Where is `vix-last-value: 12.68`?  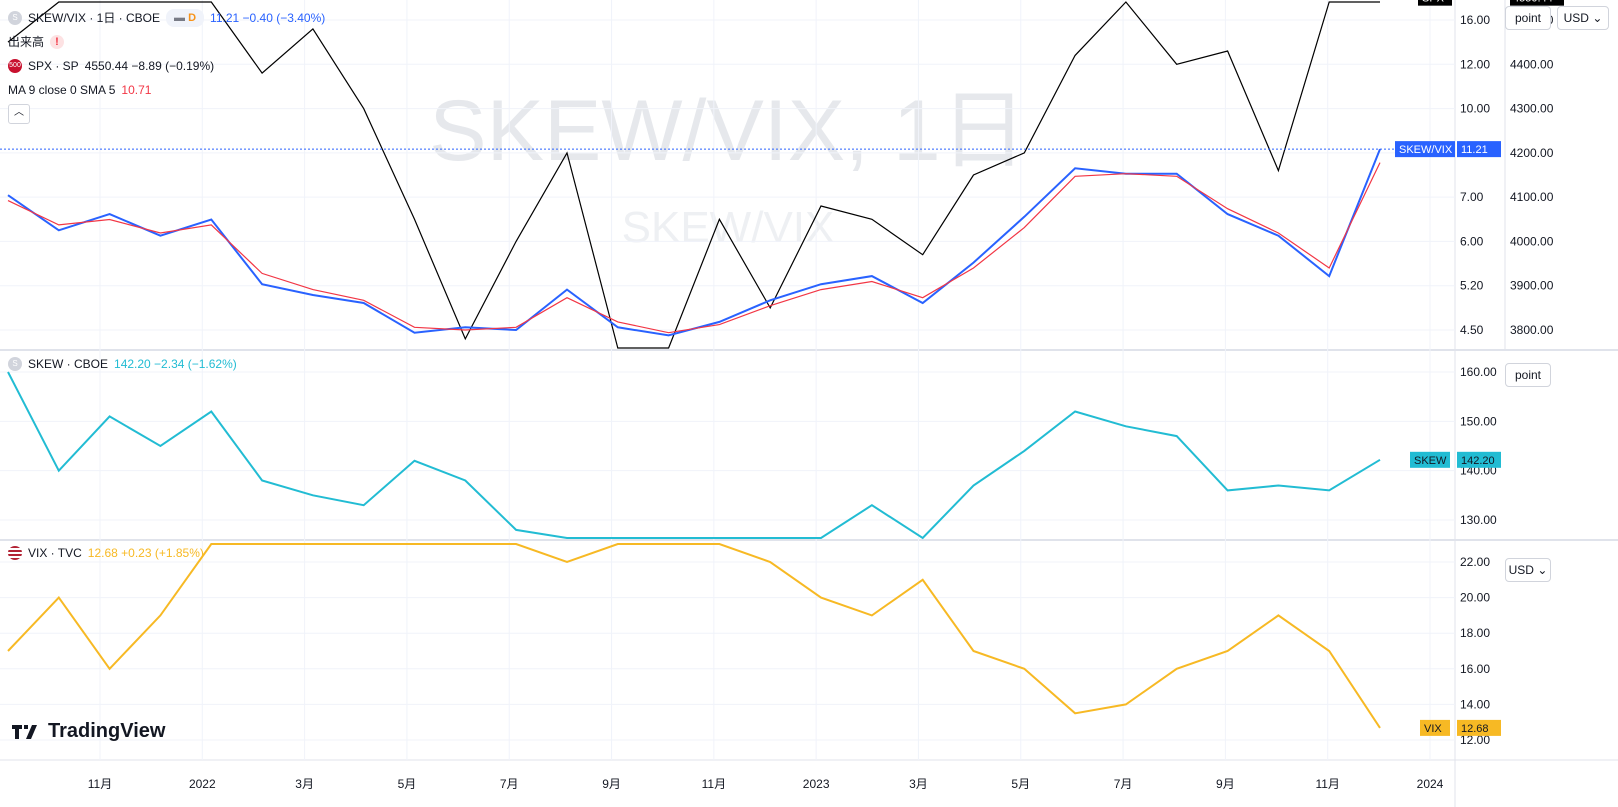
vix-last-value: 12.68 is located at coordinates (1475, 729).